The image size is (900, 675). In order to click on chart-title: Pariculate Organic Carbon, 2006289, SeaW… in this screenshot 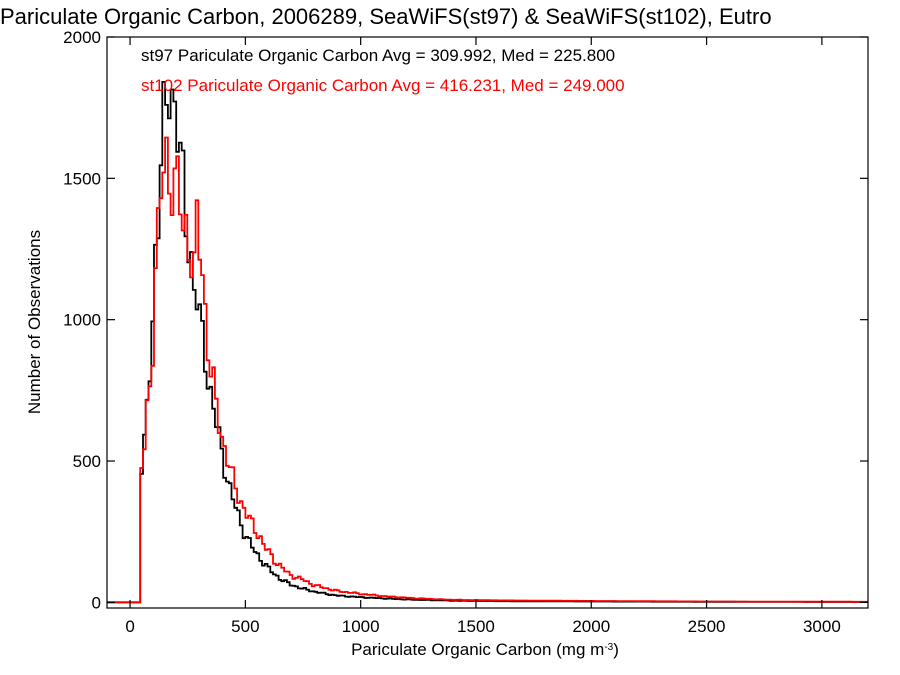, I will do `click(386, 16)`.